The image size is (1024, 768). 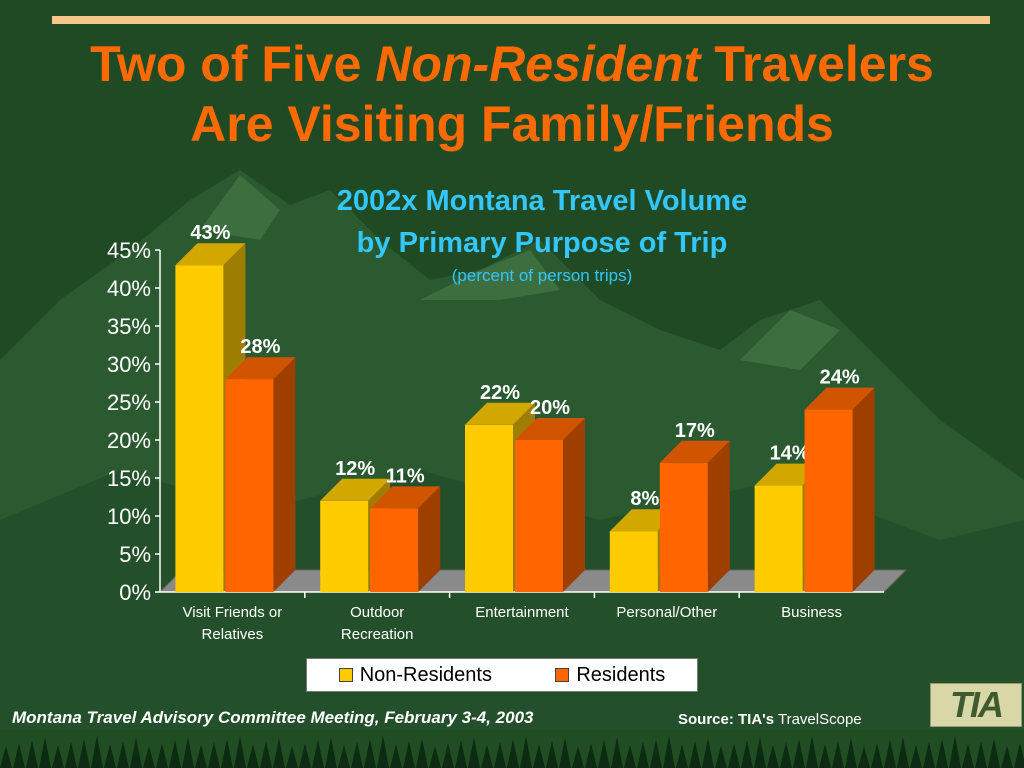 What do you see at coordinates (129, 478) in the screenshot?
I see `y-tick-label: 15%` at bounding box center [129, 478].